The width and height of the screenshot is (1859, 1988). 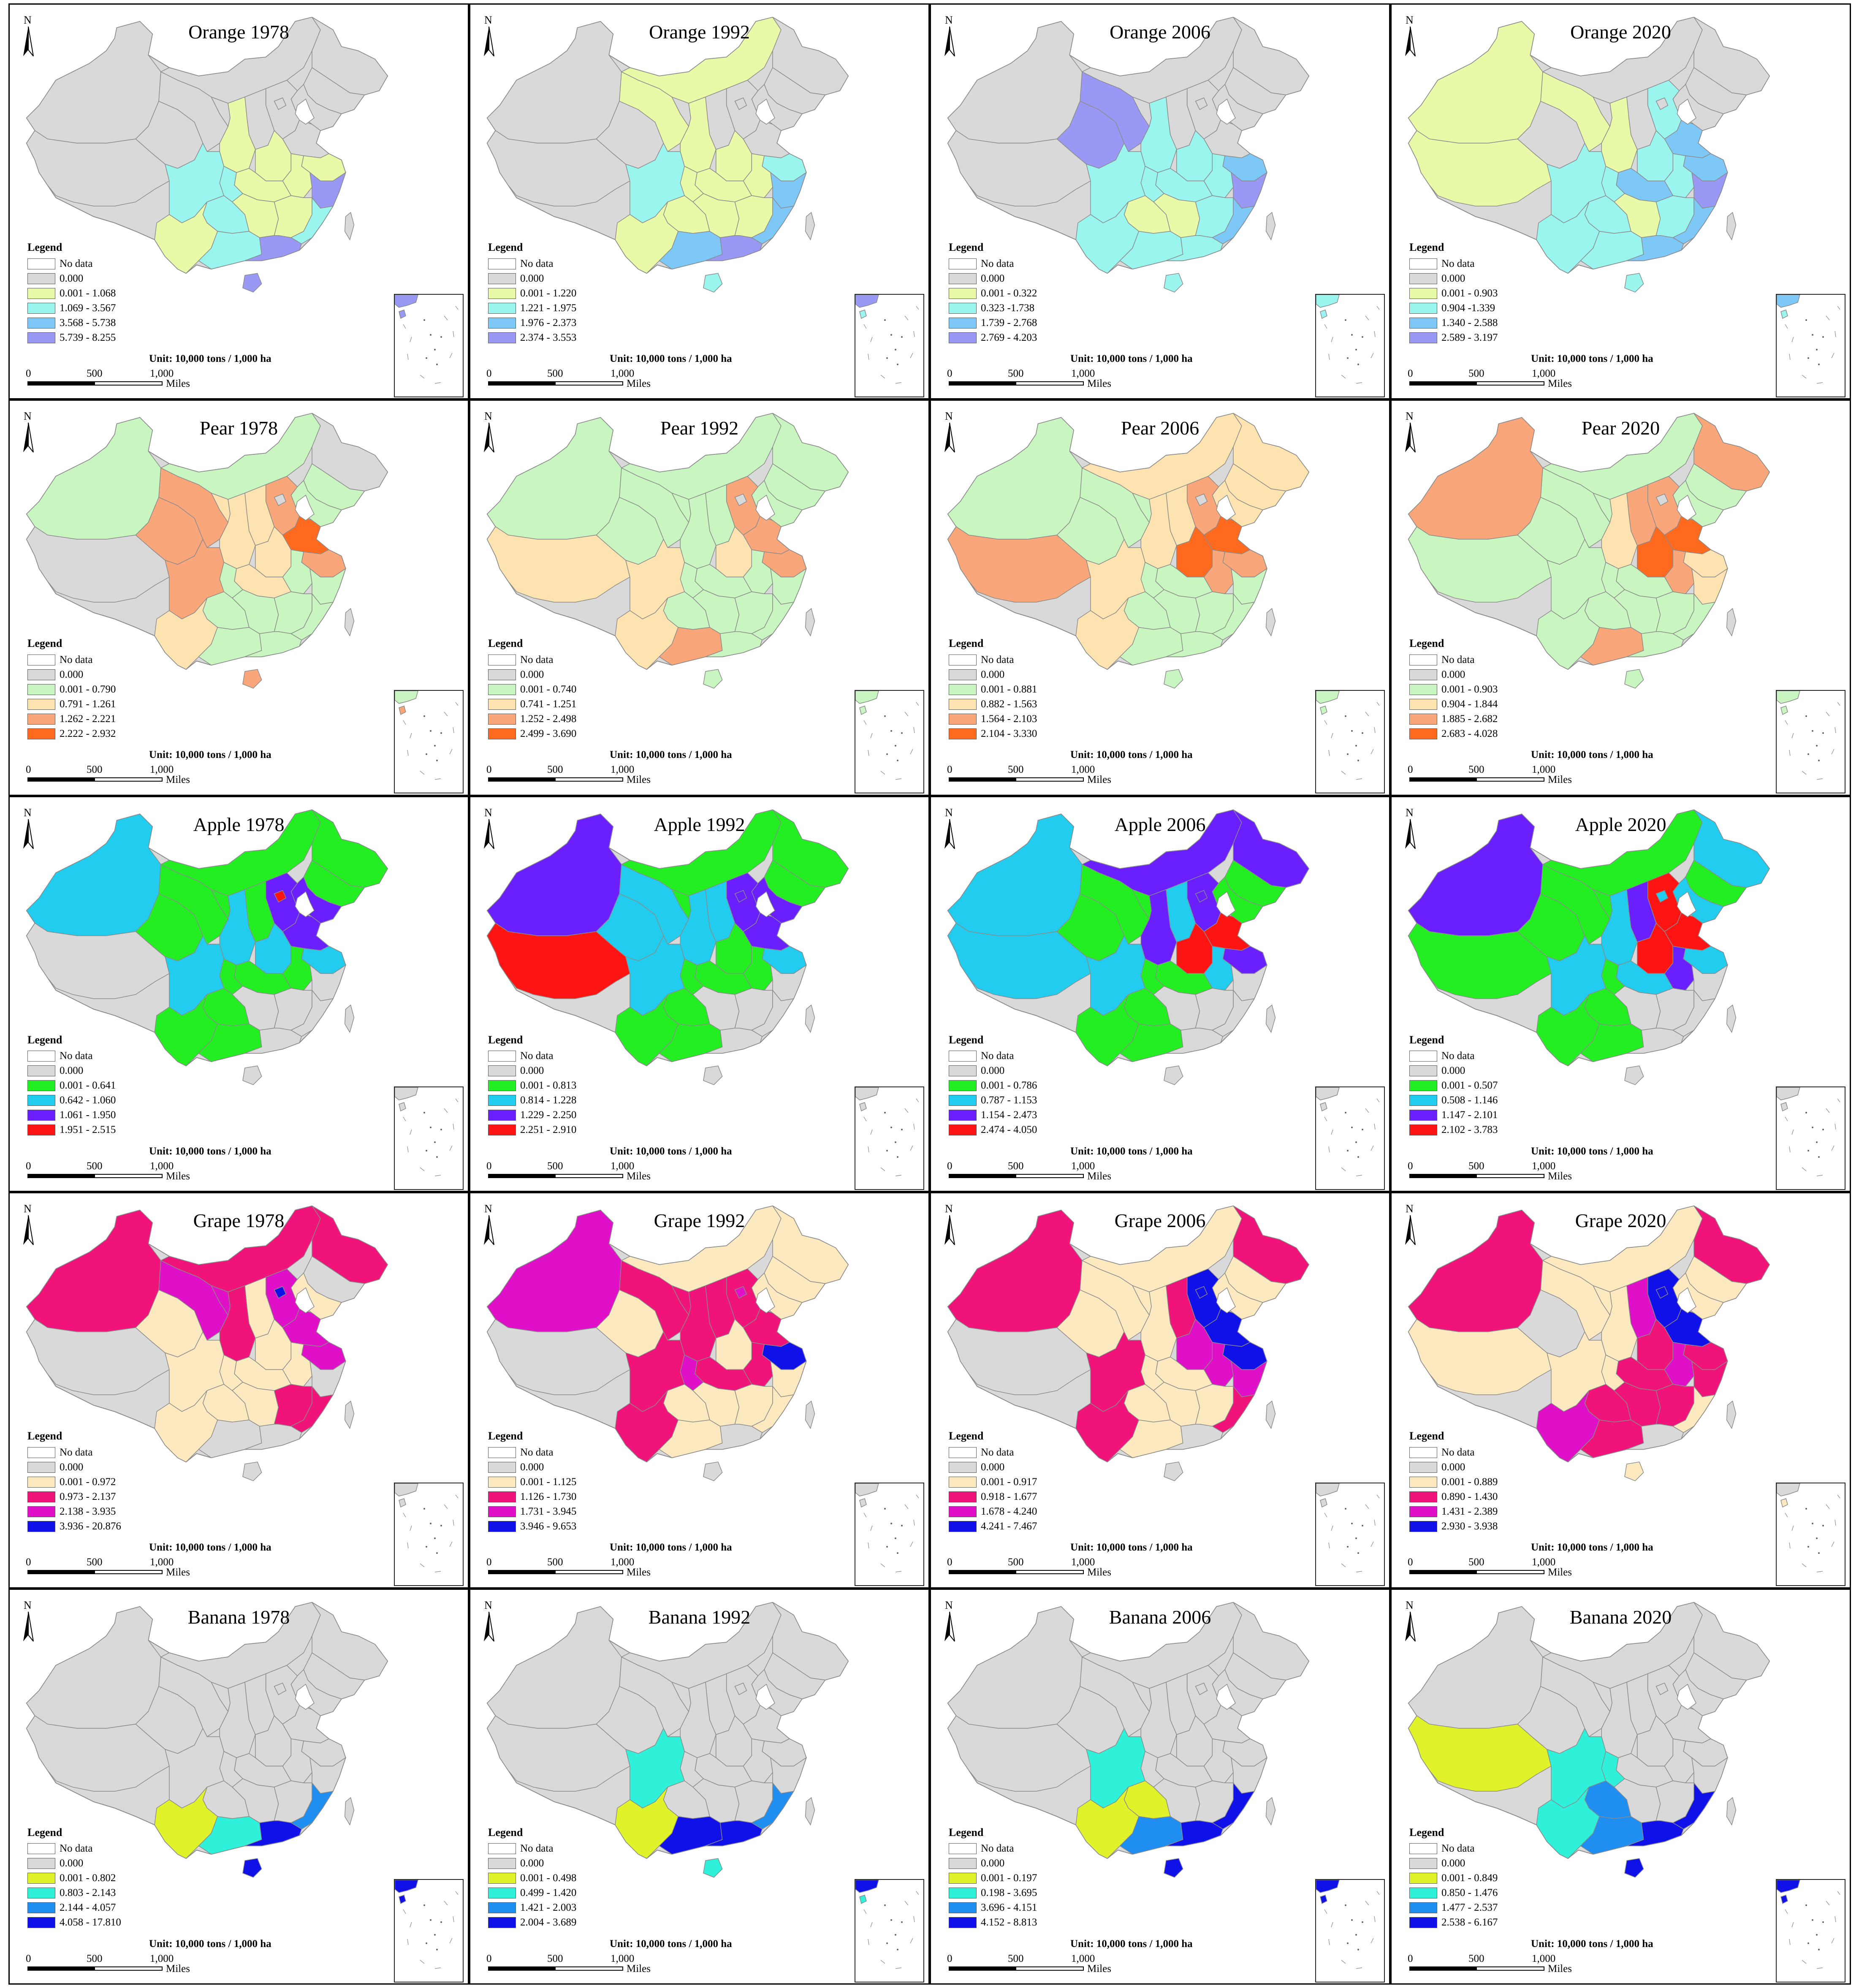 I want to click on map-title: Grape 1992, so click(x=700, y=1221).